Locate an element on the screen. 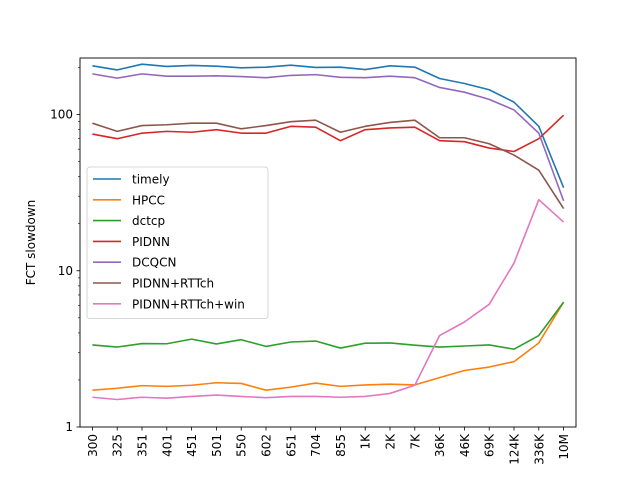  x-tick-label: 1K is located at coordinates (366, 441).